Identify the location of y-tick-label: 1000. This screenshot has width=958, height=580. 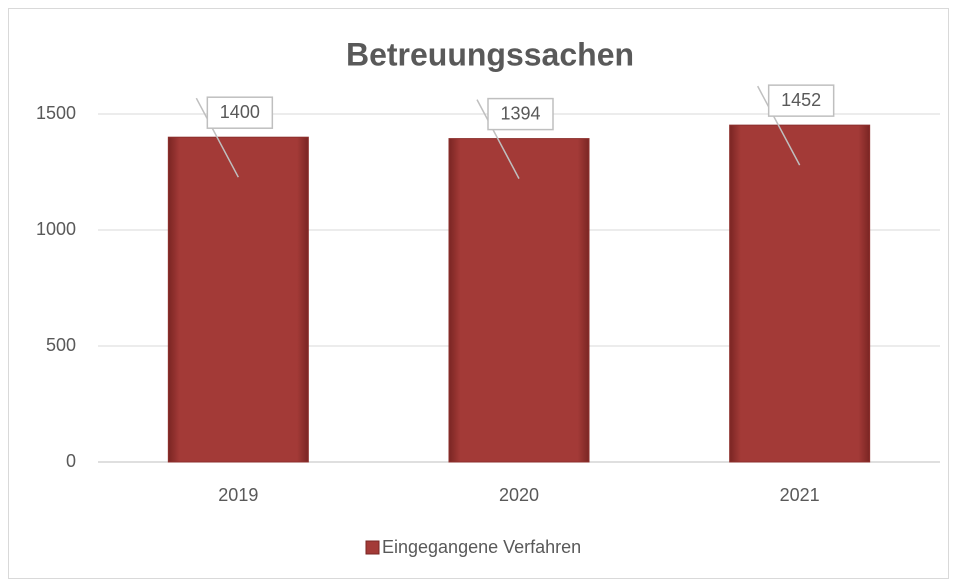
(56, 229).